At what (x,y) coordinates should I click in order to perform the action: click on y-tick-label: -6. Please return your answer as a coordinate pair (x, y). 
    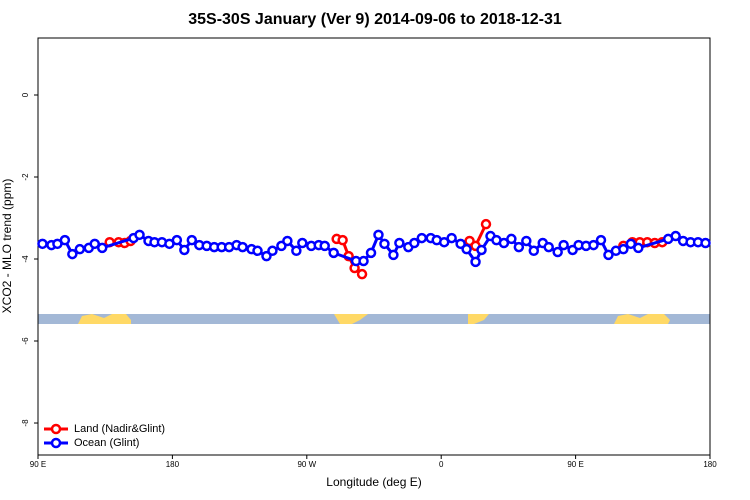
    Looking at the image, I should click on (25, 341).